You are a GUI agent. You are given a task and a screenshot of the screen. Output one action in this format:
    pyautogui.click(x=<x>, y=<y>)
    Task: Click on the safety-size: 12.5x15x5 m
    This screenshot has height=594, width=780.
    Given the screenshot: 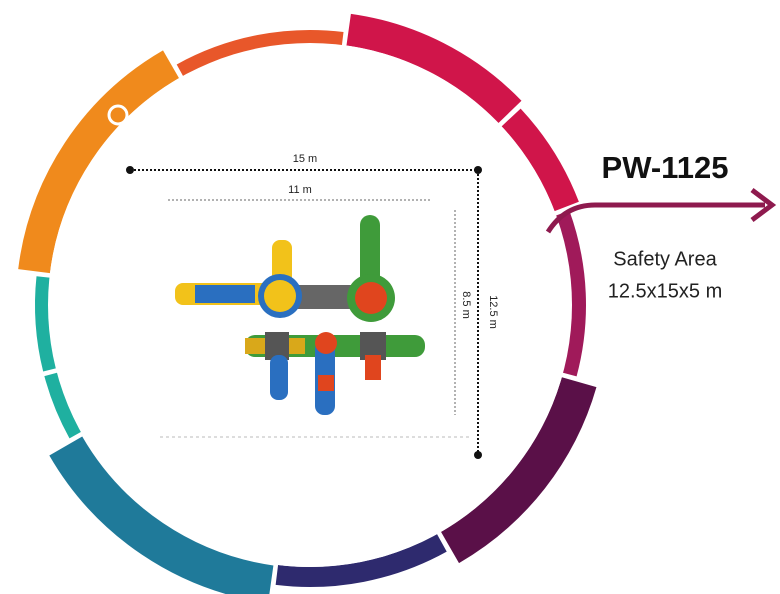 What is the action you would take?
    pyautogui.click(x=665, y=291)
    